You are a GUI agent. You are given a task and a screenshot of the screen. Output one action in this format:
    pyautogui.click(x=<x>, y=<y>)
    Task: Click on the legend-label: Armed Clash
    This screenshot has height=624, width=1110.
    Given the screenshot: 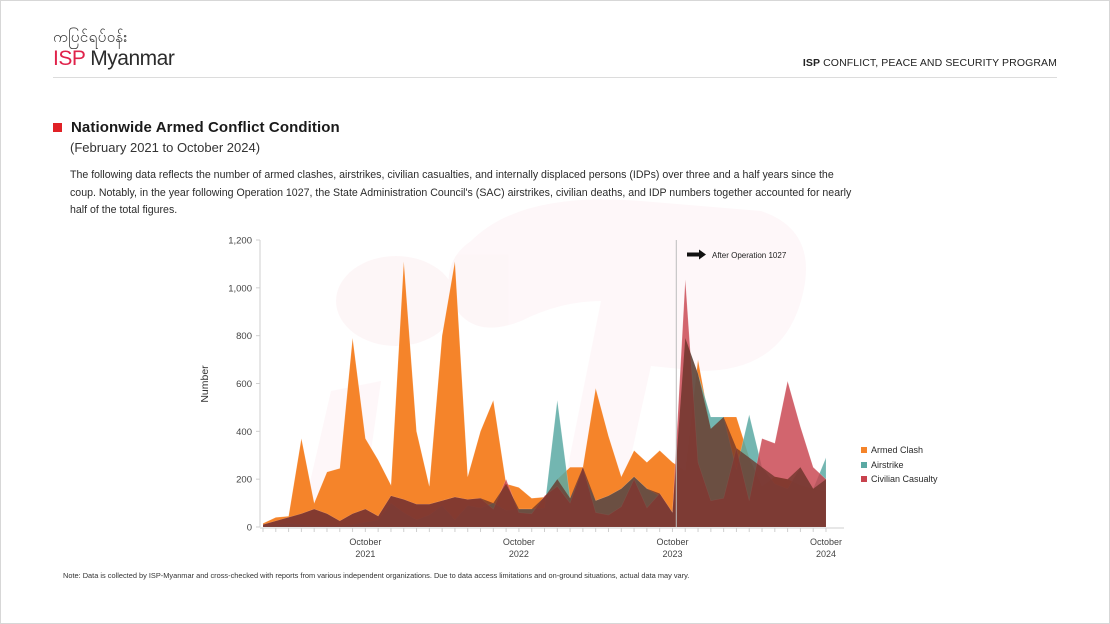 What is the action you would take?
    pyautogui.click(x=897, y=450)
    